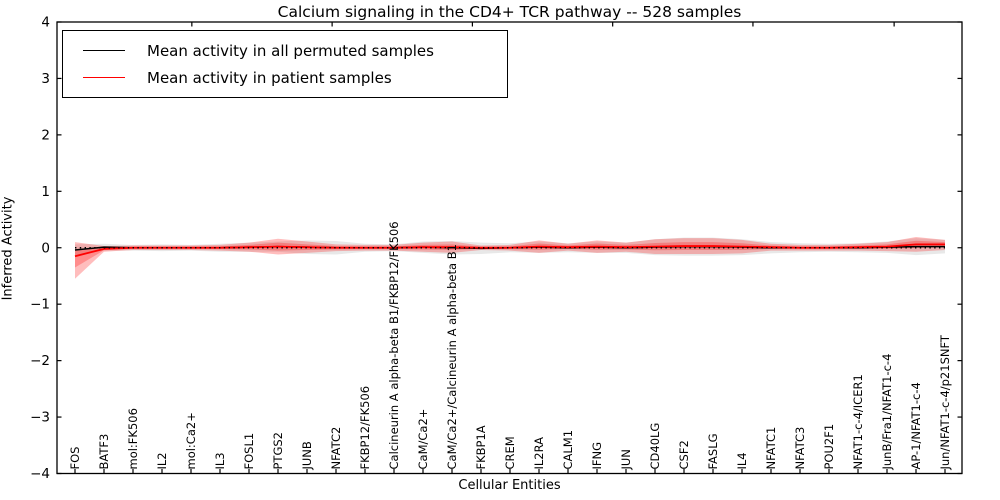 This screenshot has height=500, width=1000. Describe the element at coordinates (365, 428) in the screenshot. I see `x-tick-label: FKBP12/FK506` at that location.